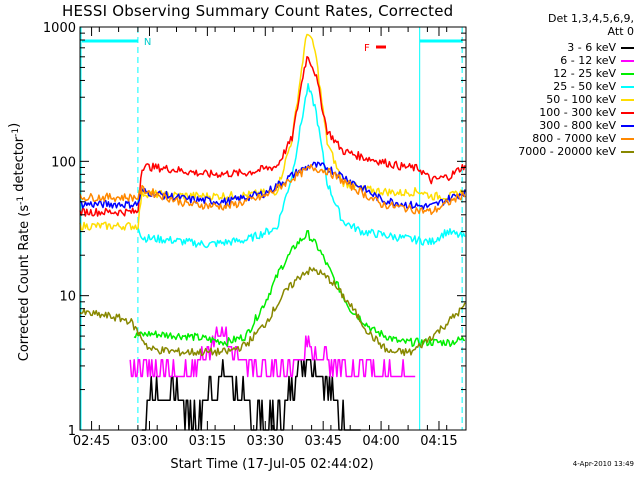 The height and width of the screenshot is (480, 640). What do you see at coordinates (207, 441) in the screenshot?
I see `x-tick-label: 03:15` at bounding box center [207, 441].